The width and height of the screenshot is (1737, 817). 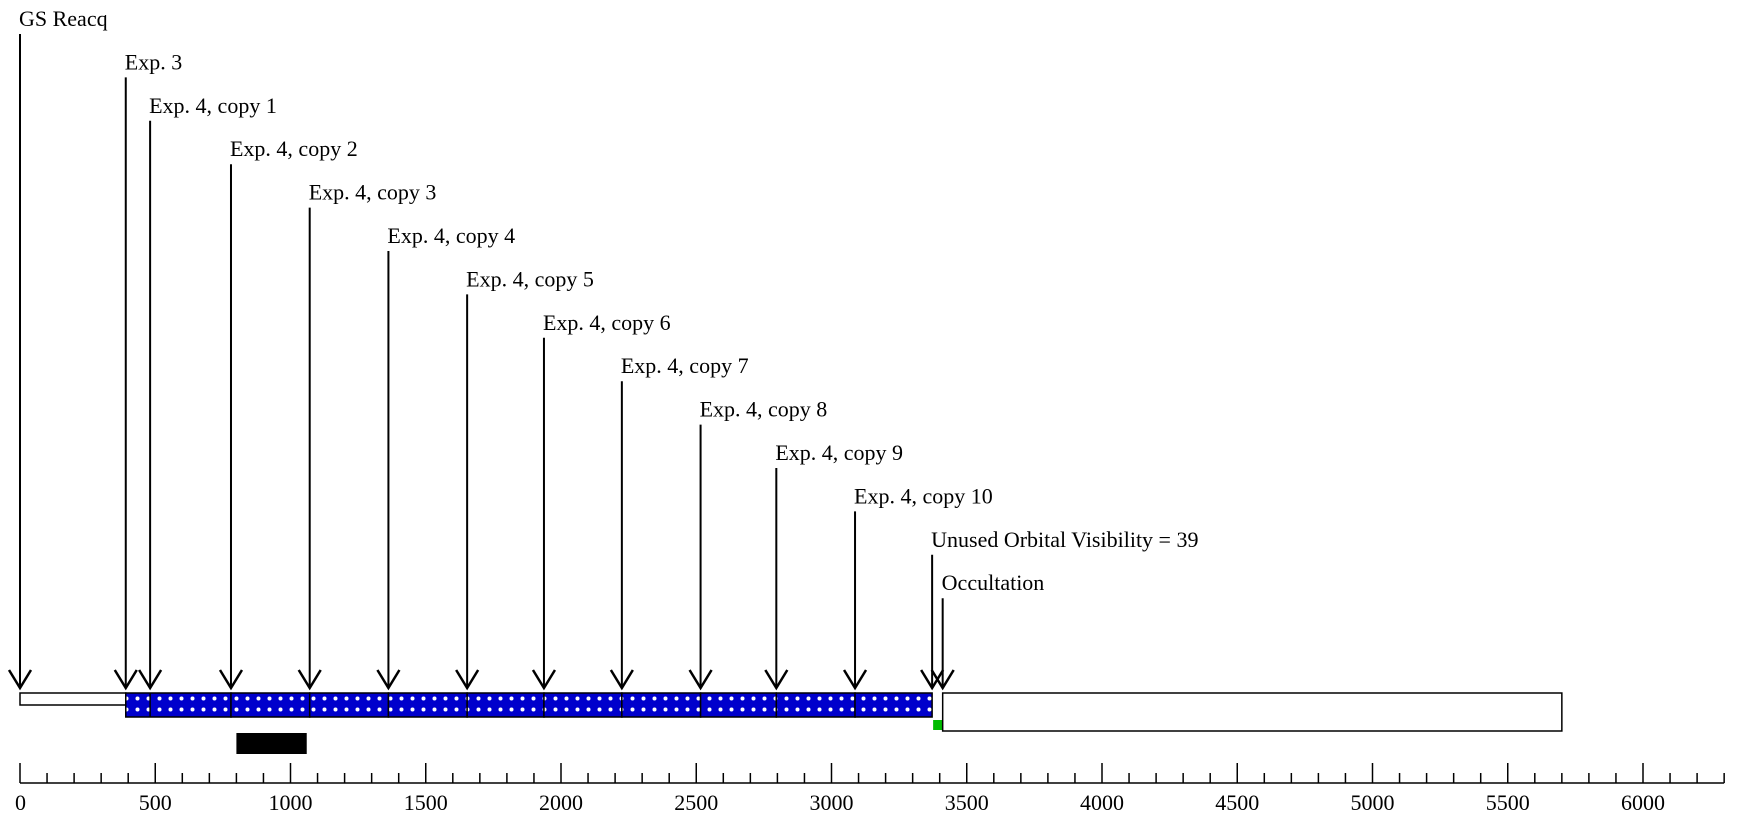 What do you see at coordinates (20, 802) in the screenshot?
I see `axis-tick-label: 0` at bounding box center [20, 802].